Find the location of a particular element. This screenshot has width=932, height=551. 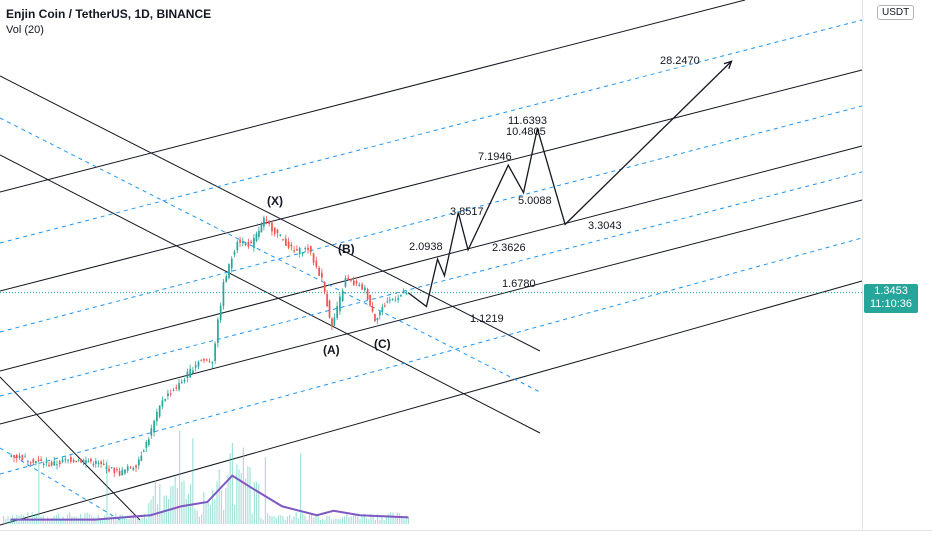

currency-button: USDT is located at coordinates (896, 12).